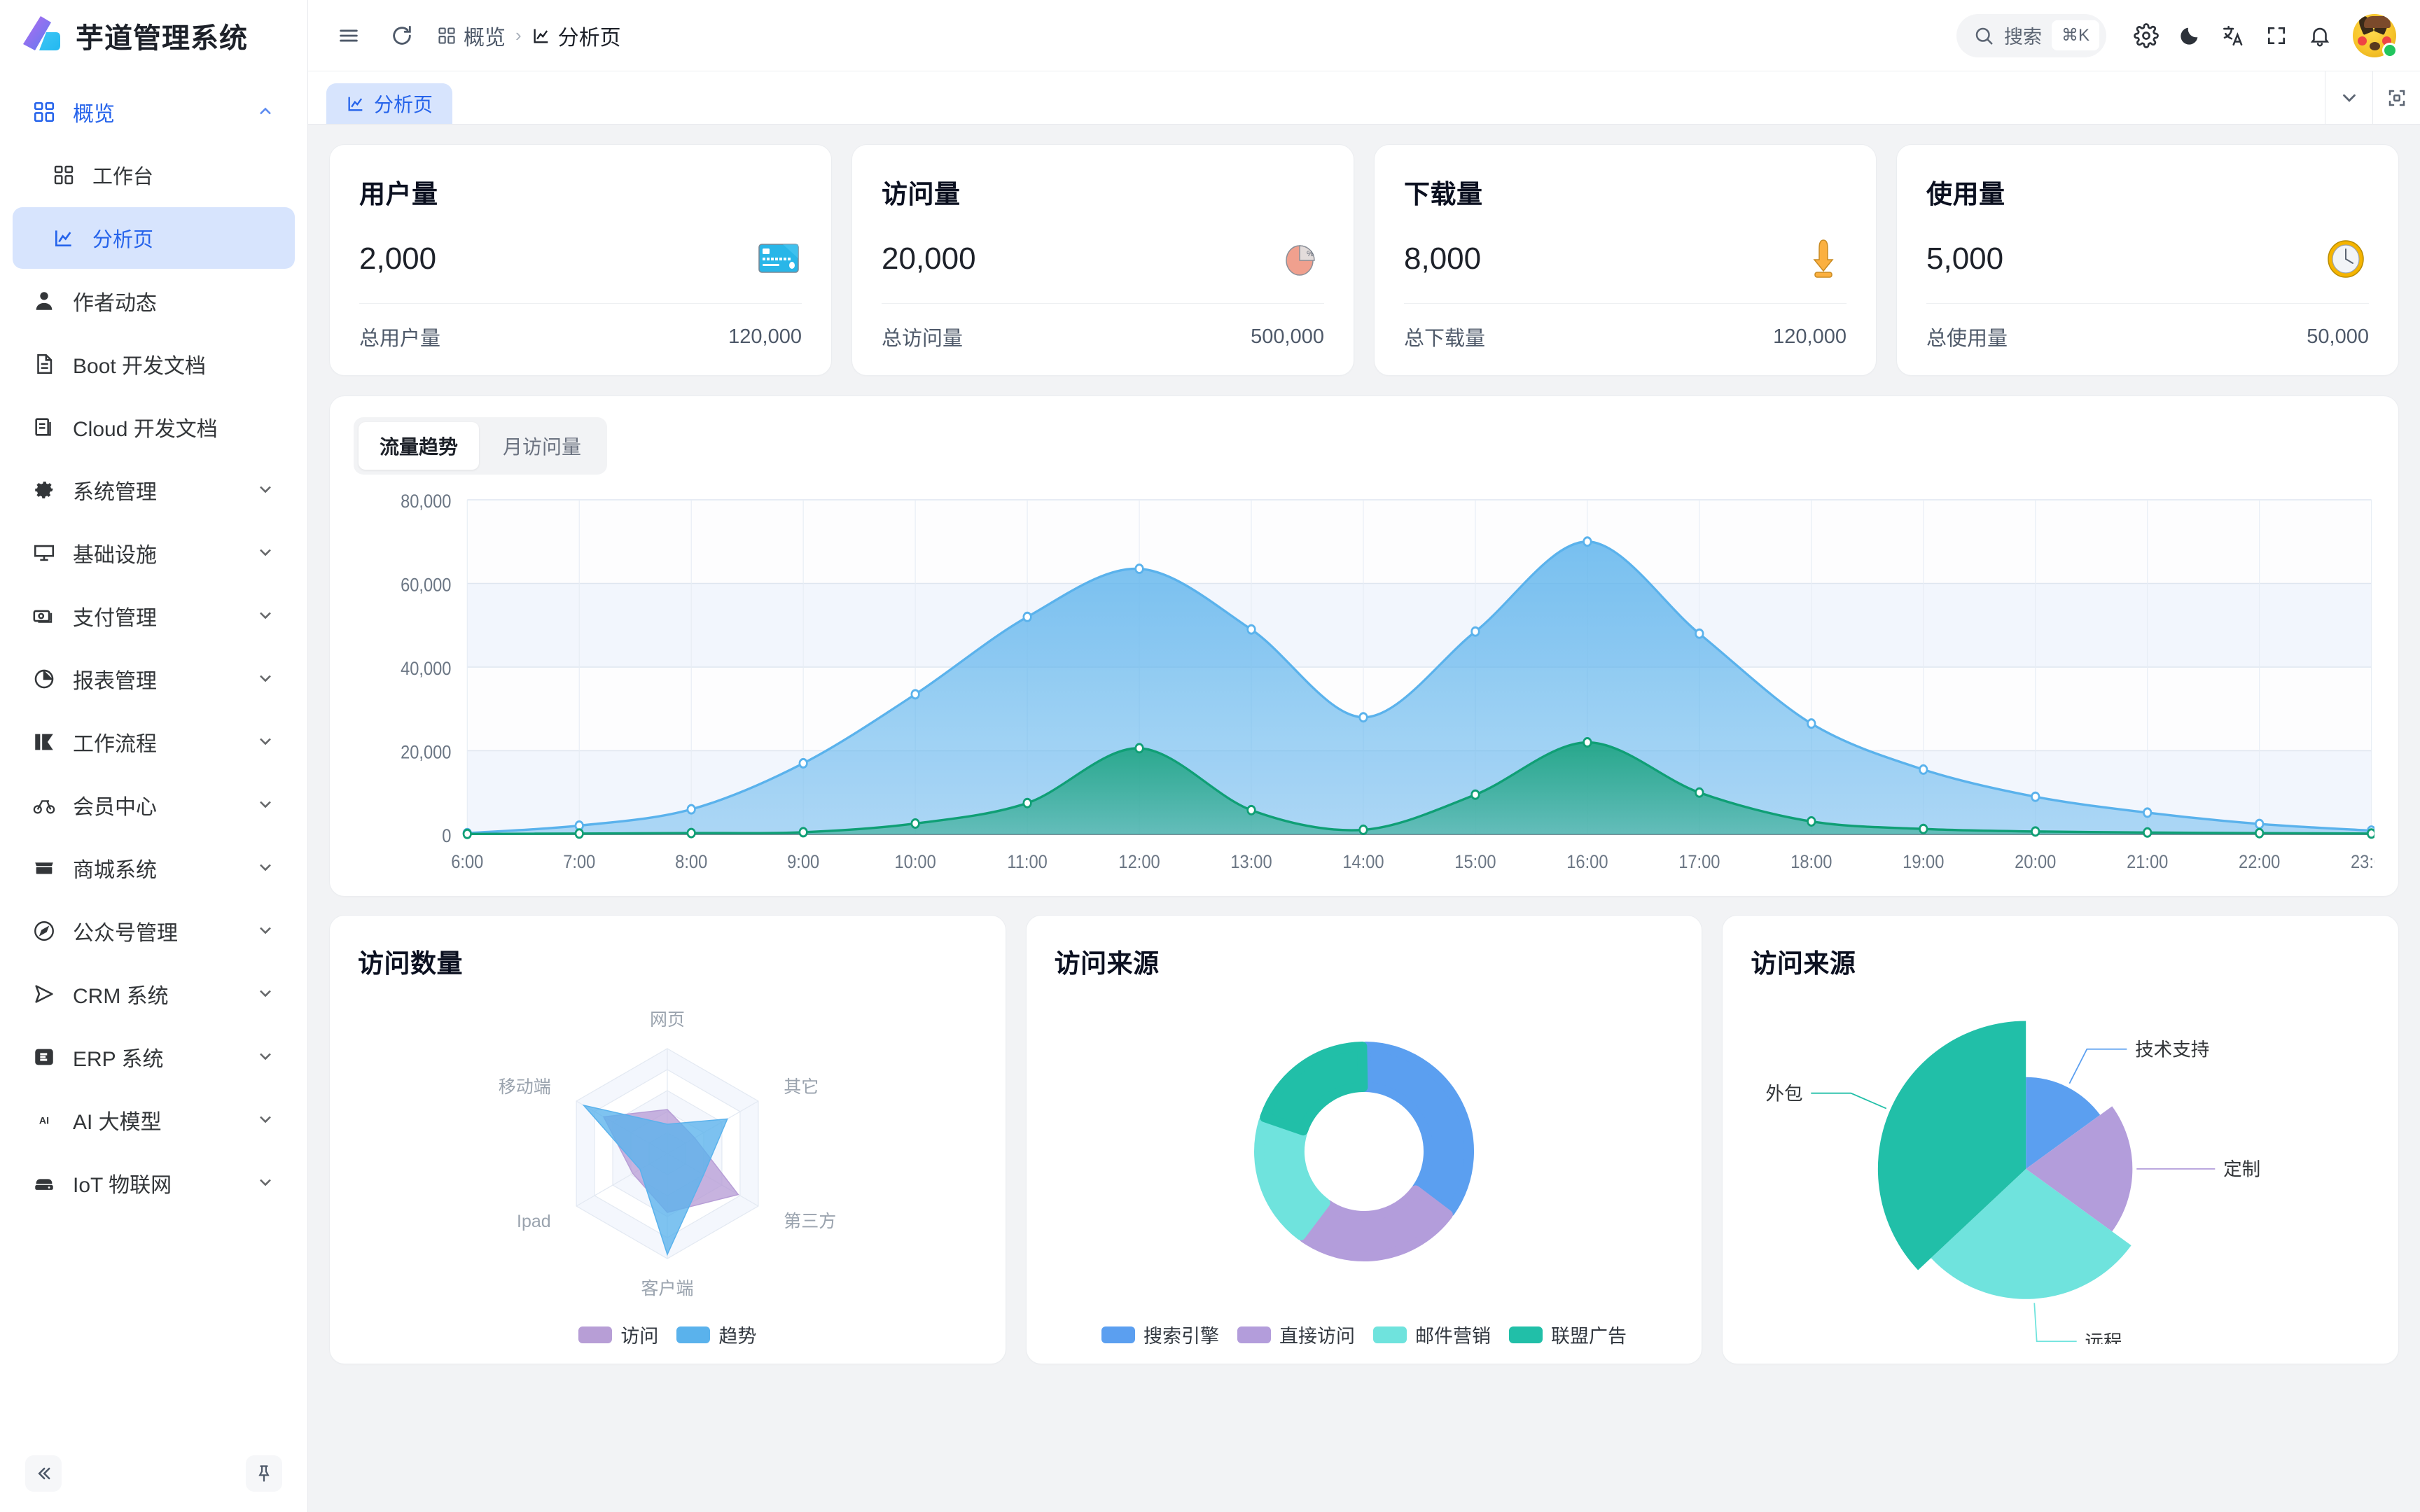  Describe the element at coordinates (2031, 35) in the screenshot. I see `search-button: 搜索 ⌘K` at that location.